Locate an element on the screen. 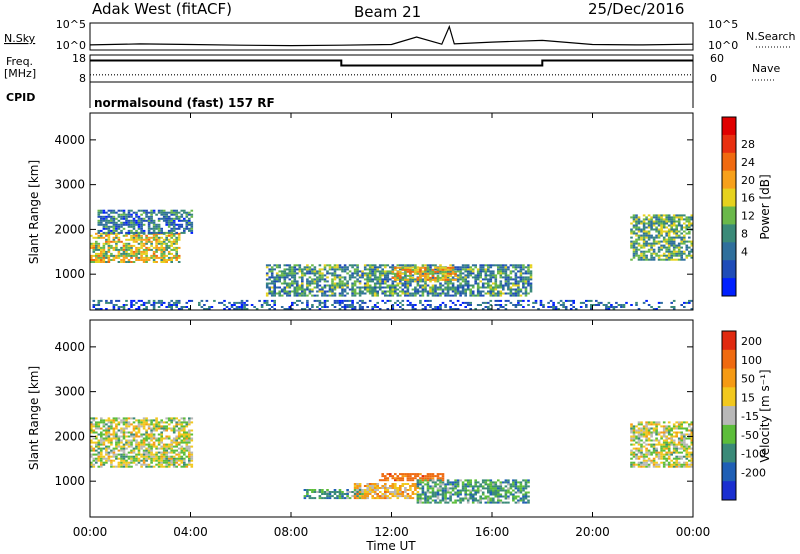  cpid-label: CPID is located at coordinates (20, 97).